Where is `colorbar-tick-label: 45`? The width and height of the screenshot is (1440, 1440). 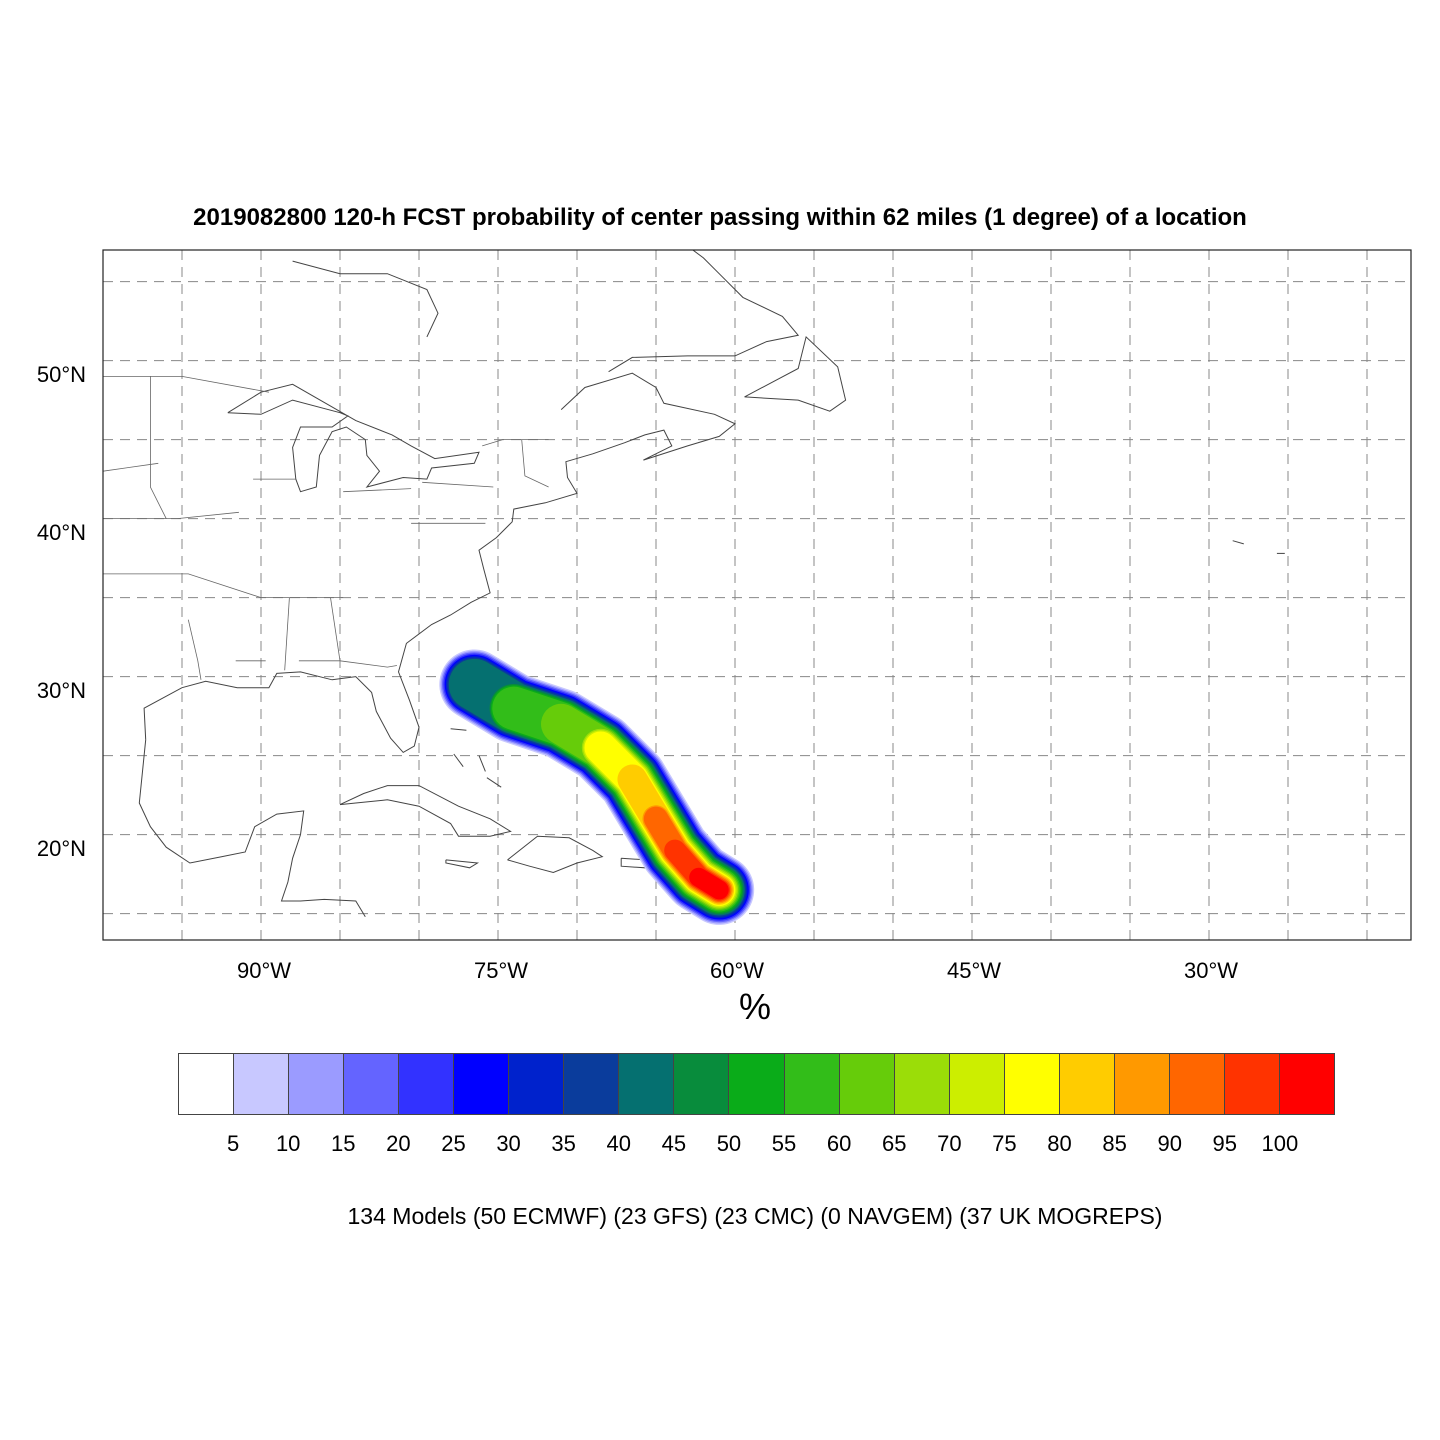
colorbar-tick-label: 45 is located at coordinates (674, 1143).